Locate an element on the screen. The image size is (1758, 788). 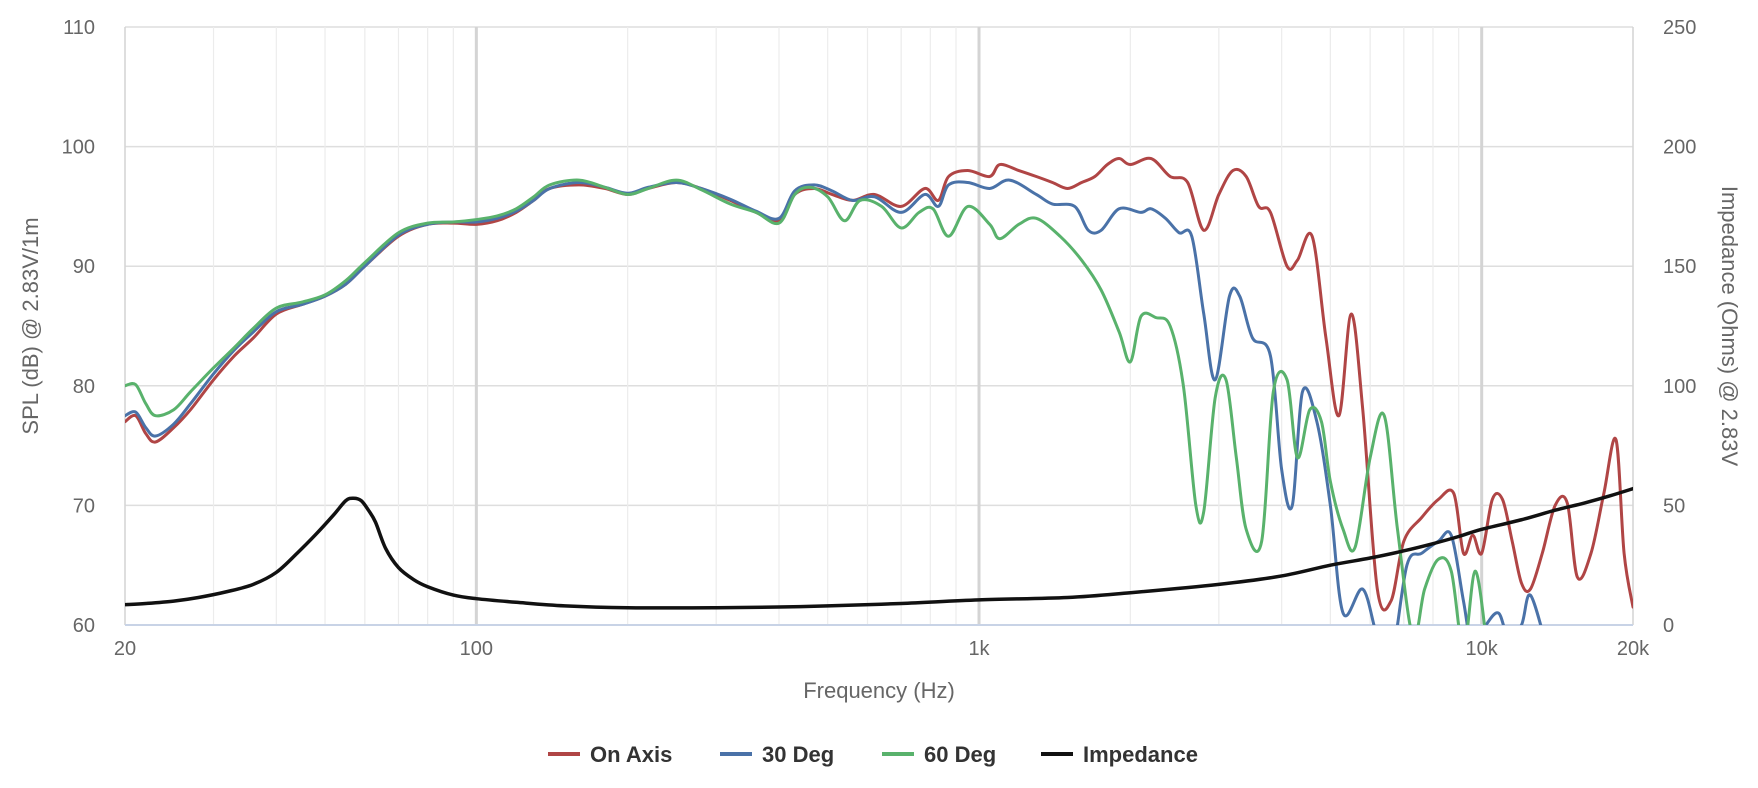
y2-tick-label: 50 is located at coordinates (1674, 506).